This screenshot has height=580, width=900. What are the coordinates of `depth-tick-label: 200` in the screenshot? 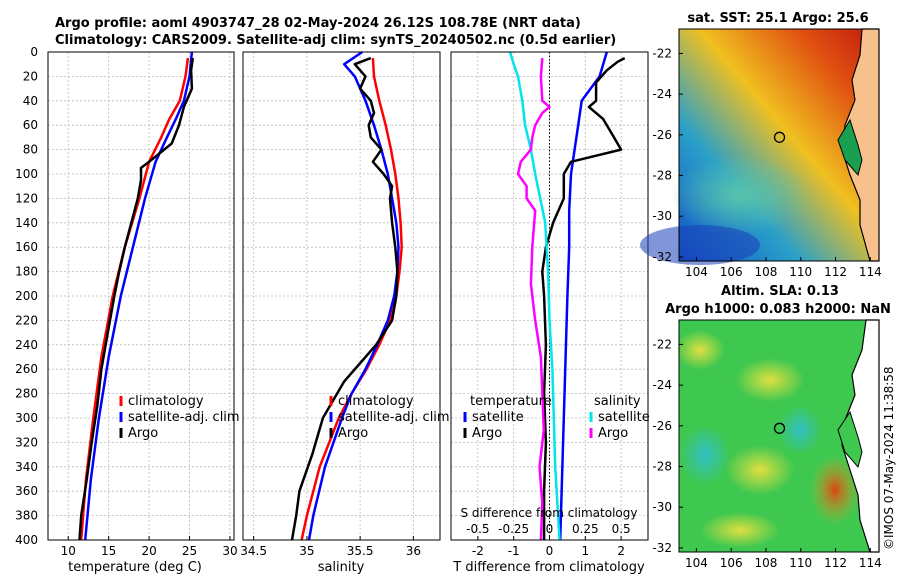 It's located at (26, 296).